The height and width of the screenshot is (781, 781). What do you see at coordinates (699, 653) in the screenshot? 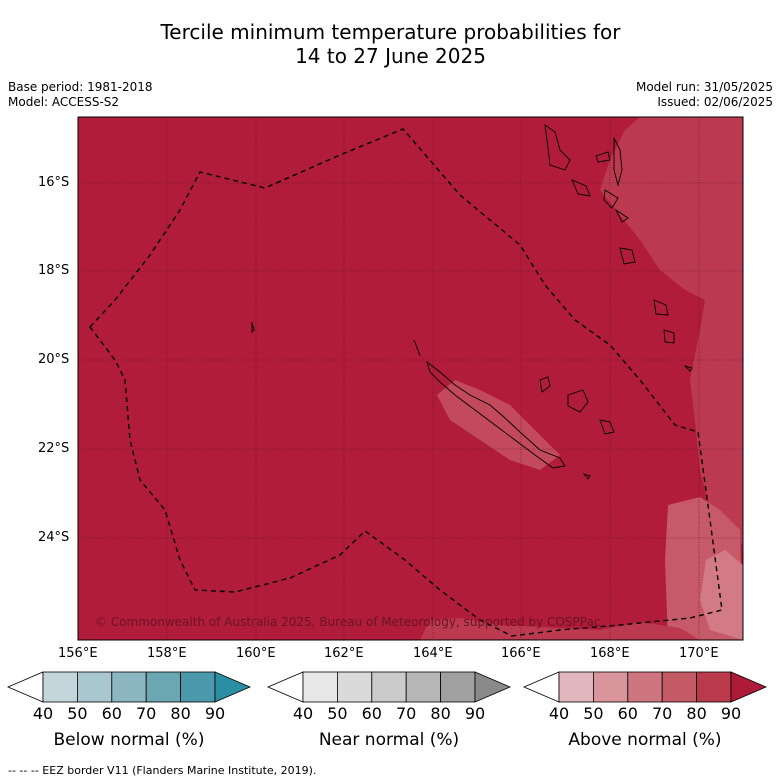
I see `lon-label-170e: 170°E` at bounding box center [699, 653].